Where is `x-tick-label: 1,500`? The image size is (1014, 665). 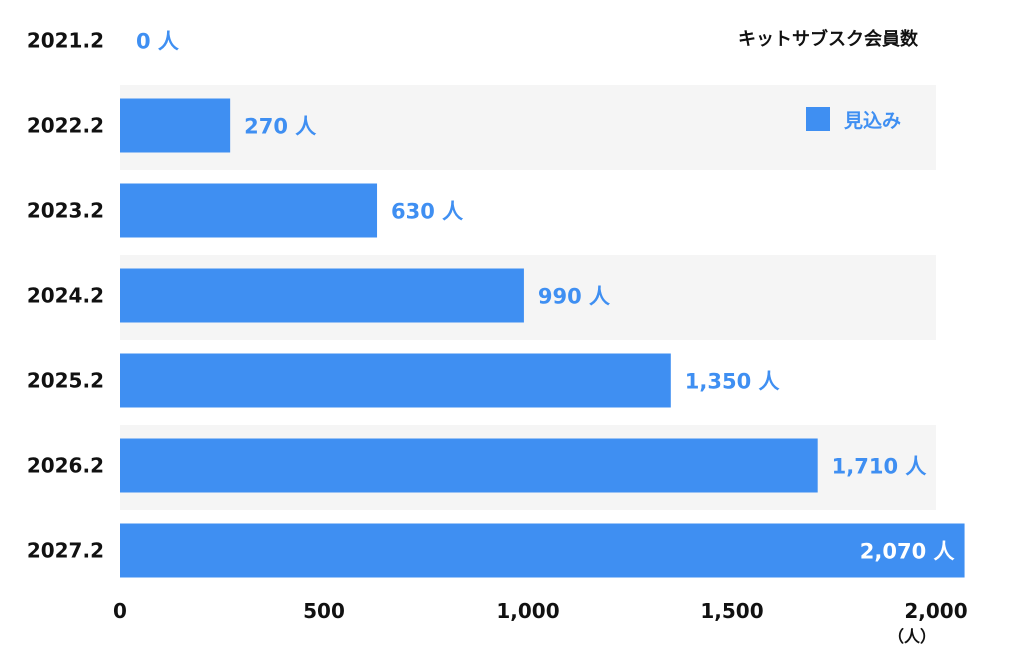 x-tick-label: 1,500 is located at coordinates (731, 611).